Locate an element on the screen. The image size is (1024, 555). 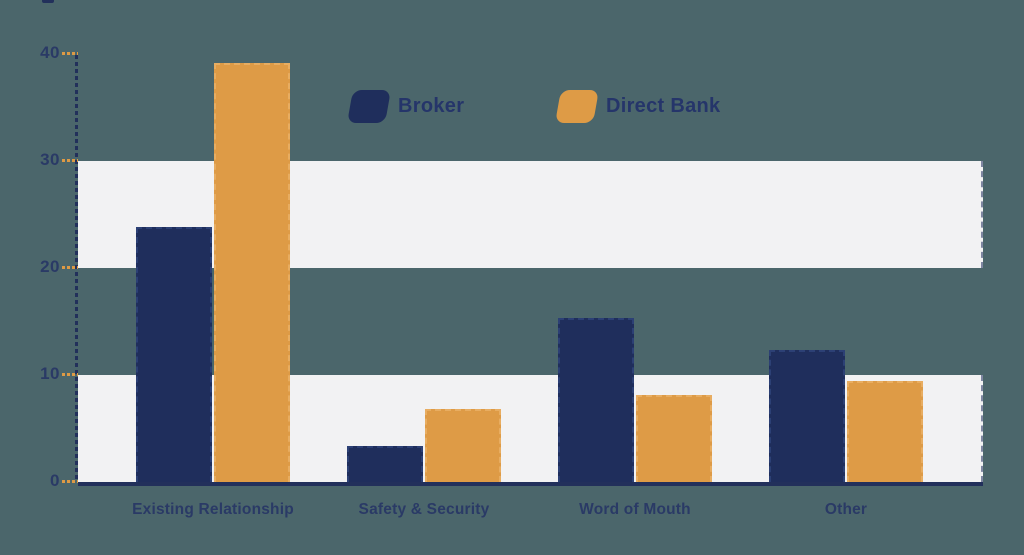
category-label-existing-relationship: Existing Relationship is located at coordinates (213, 509).